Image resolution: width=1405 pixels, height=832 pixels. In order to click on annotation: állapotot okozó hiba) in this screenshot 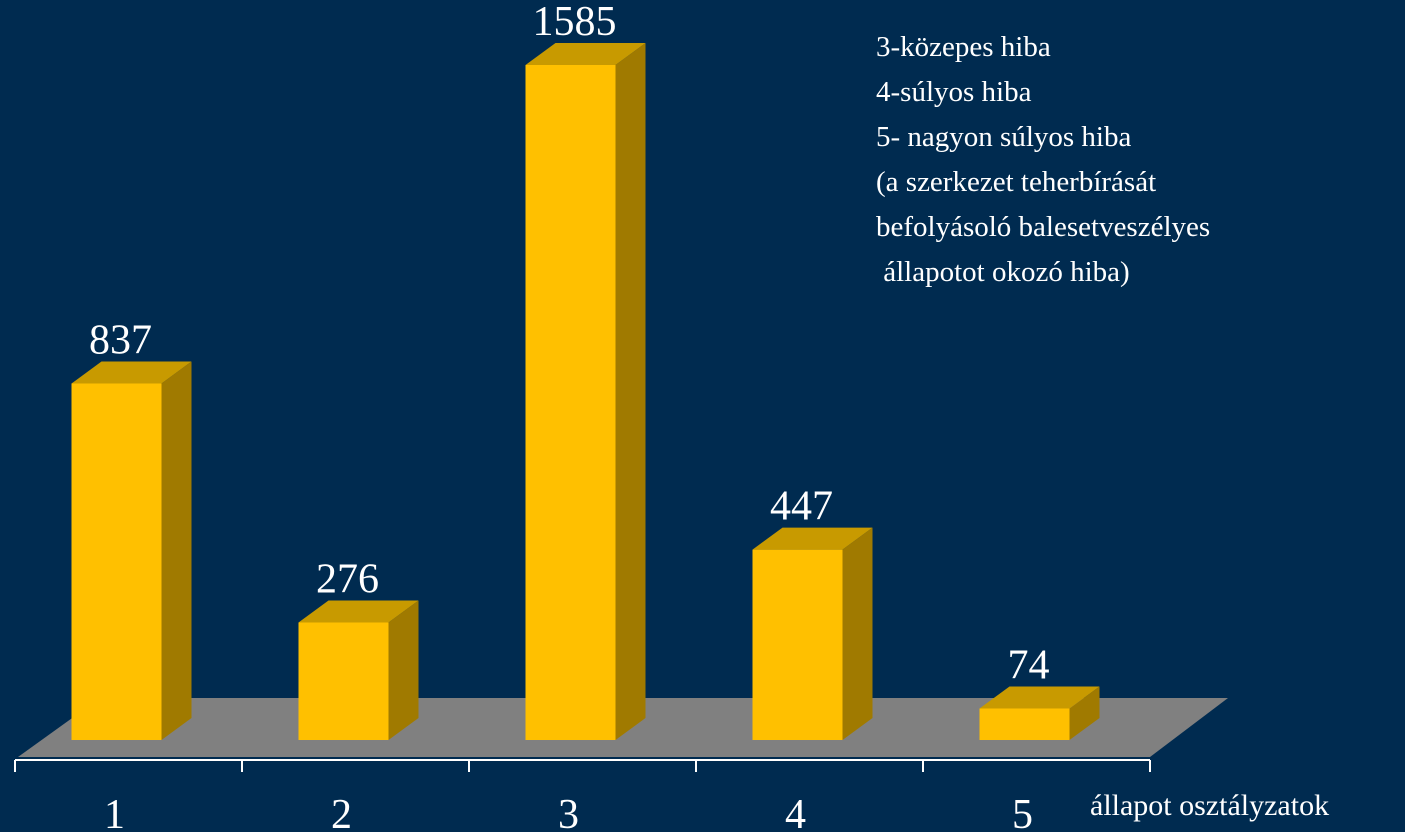, I will do `click(1003, 272)`.